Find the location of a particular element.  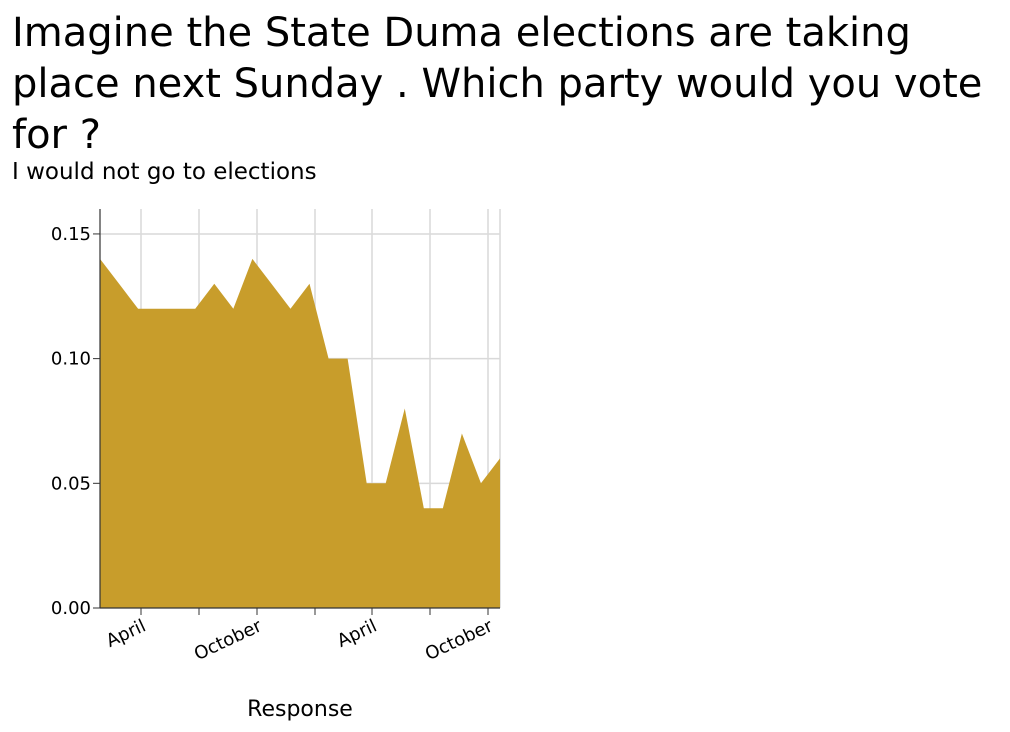

x-axis-ticks: April October April October is located at coordinates (300, 636).